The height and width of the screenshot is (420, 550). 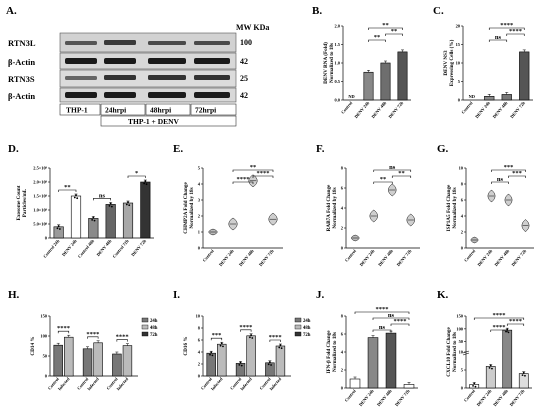 What do you see at coordinates (320, 149) in the screenshot?
I see `panel-letter-f: F.` at bounding box center [320, 149].